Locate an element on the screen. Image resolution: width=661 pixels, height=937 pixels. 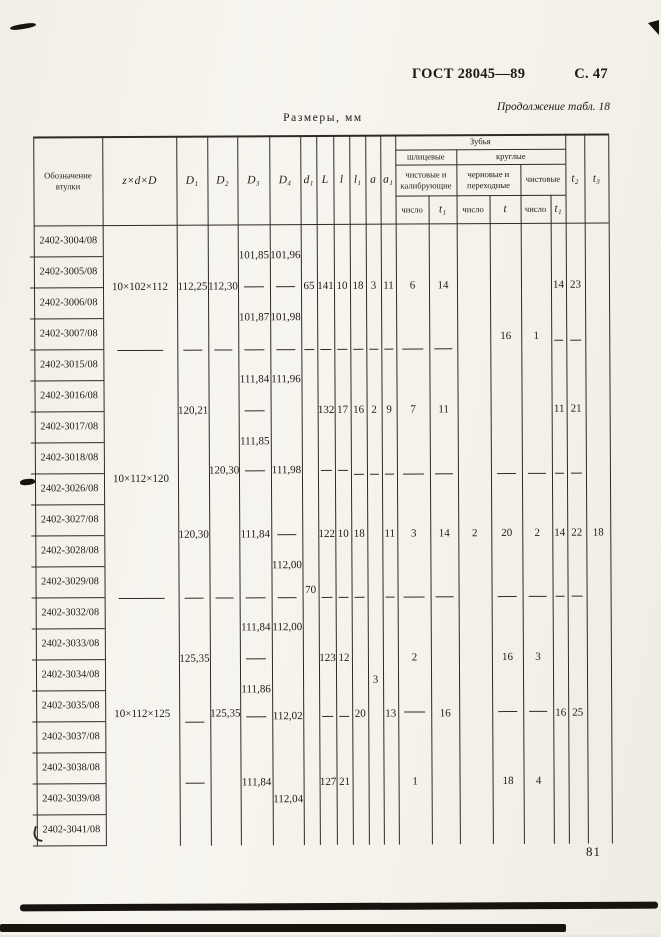
table-cell: 16 is located at coordinates (445, 713).